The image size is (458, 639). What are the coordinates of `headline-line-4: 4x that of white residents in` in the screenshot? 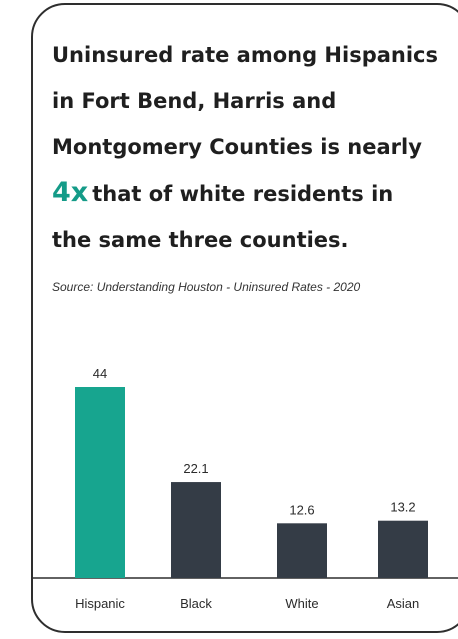 It's located at (254, 193).